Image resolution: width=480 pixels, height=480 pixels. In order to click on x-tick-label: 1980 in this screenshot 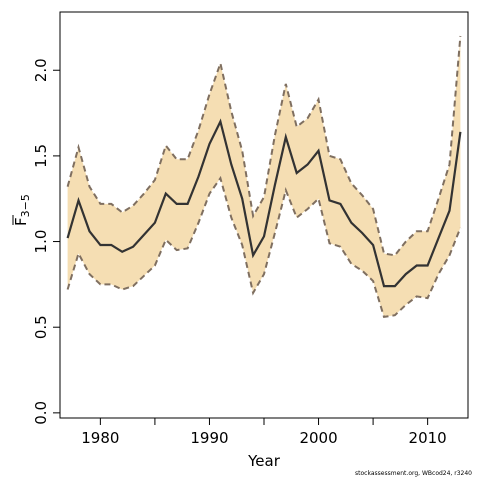, I will do `click(100, 438)`.